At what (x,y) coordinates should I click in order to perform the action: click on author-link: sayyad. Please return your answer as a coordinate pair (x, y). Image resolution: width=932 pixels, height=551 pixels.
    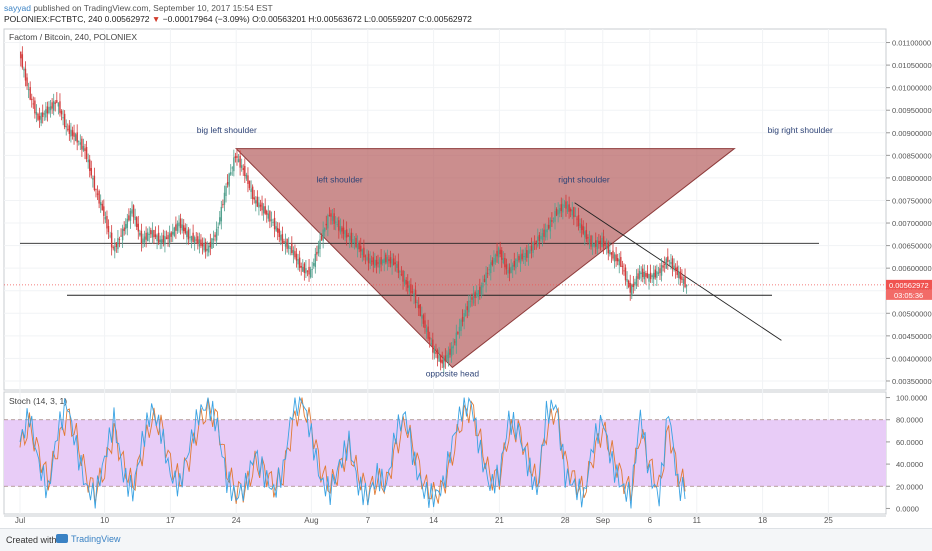
    Looking at the image, I should click on (17, 8).